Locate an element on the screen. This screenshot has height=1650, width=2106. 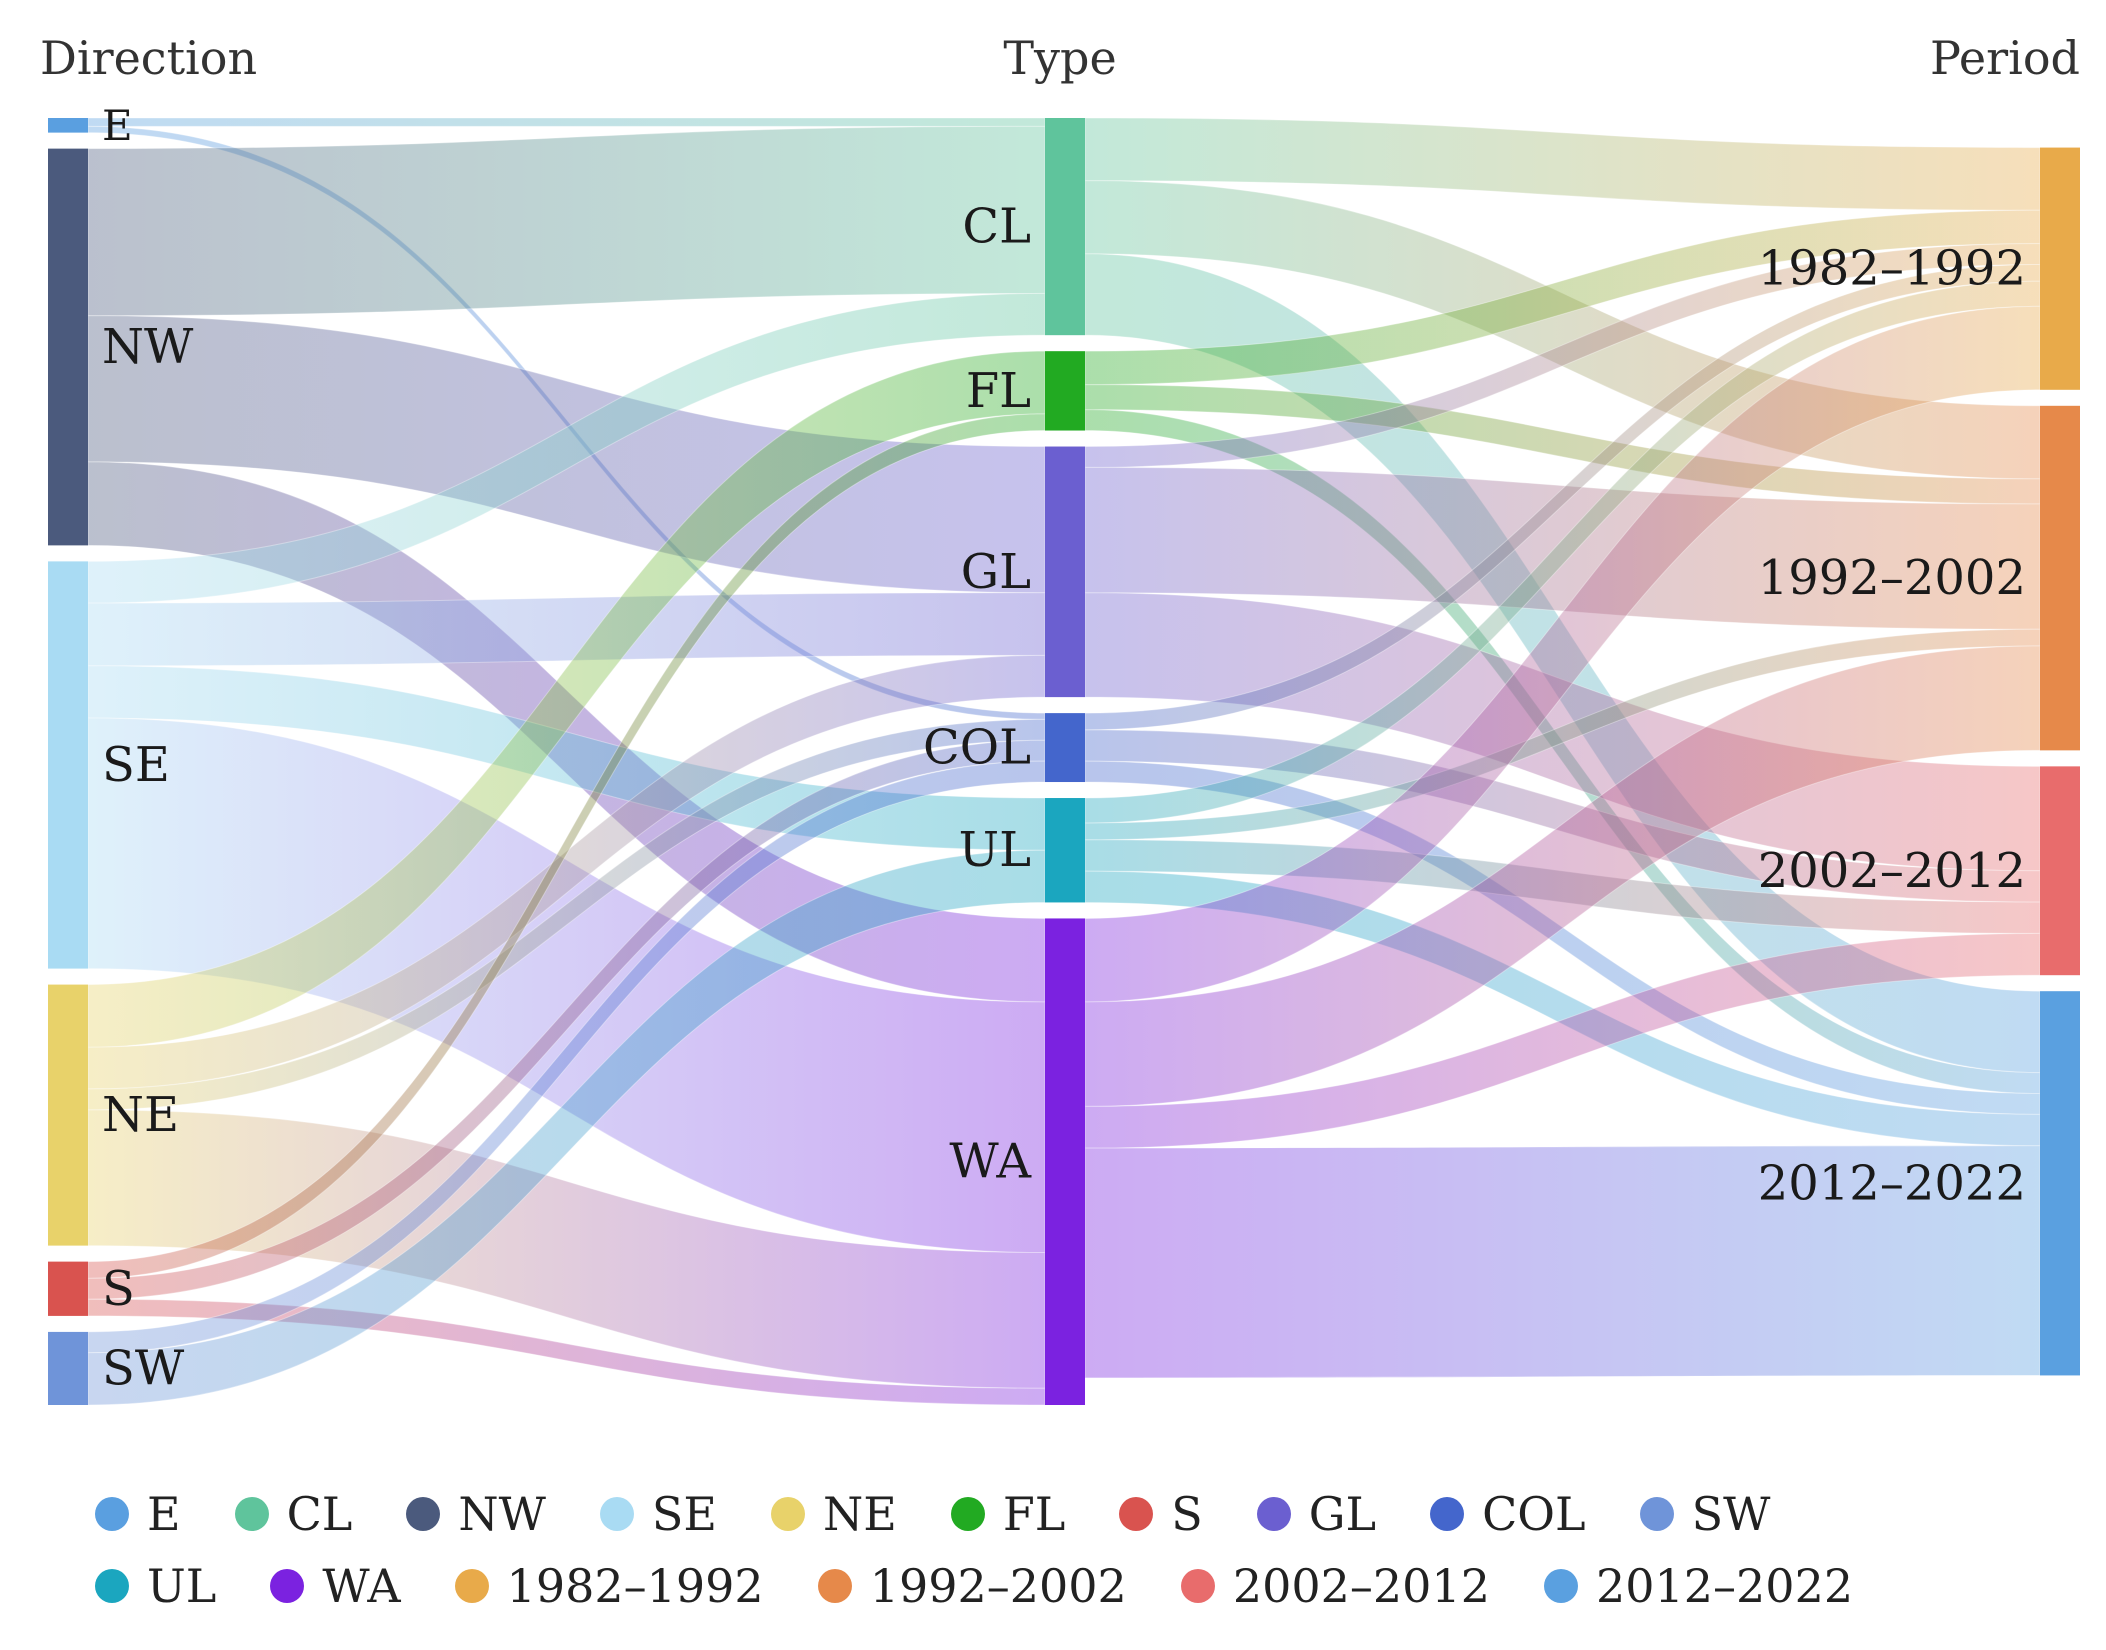
node-label-fl: FL is located at coordinates (998, 391).